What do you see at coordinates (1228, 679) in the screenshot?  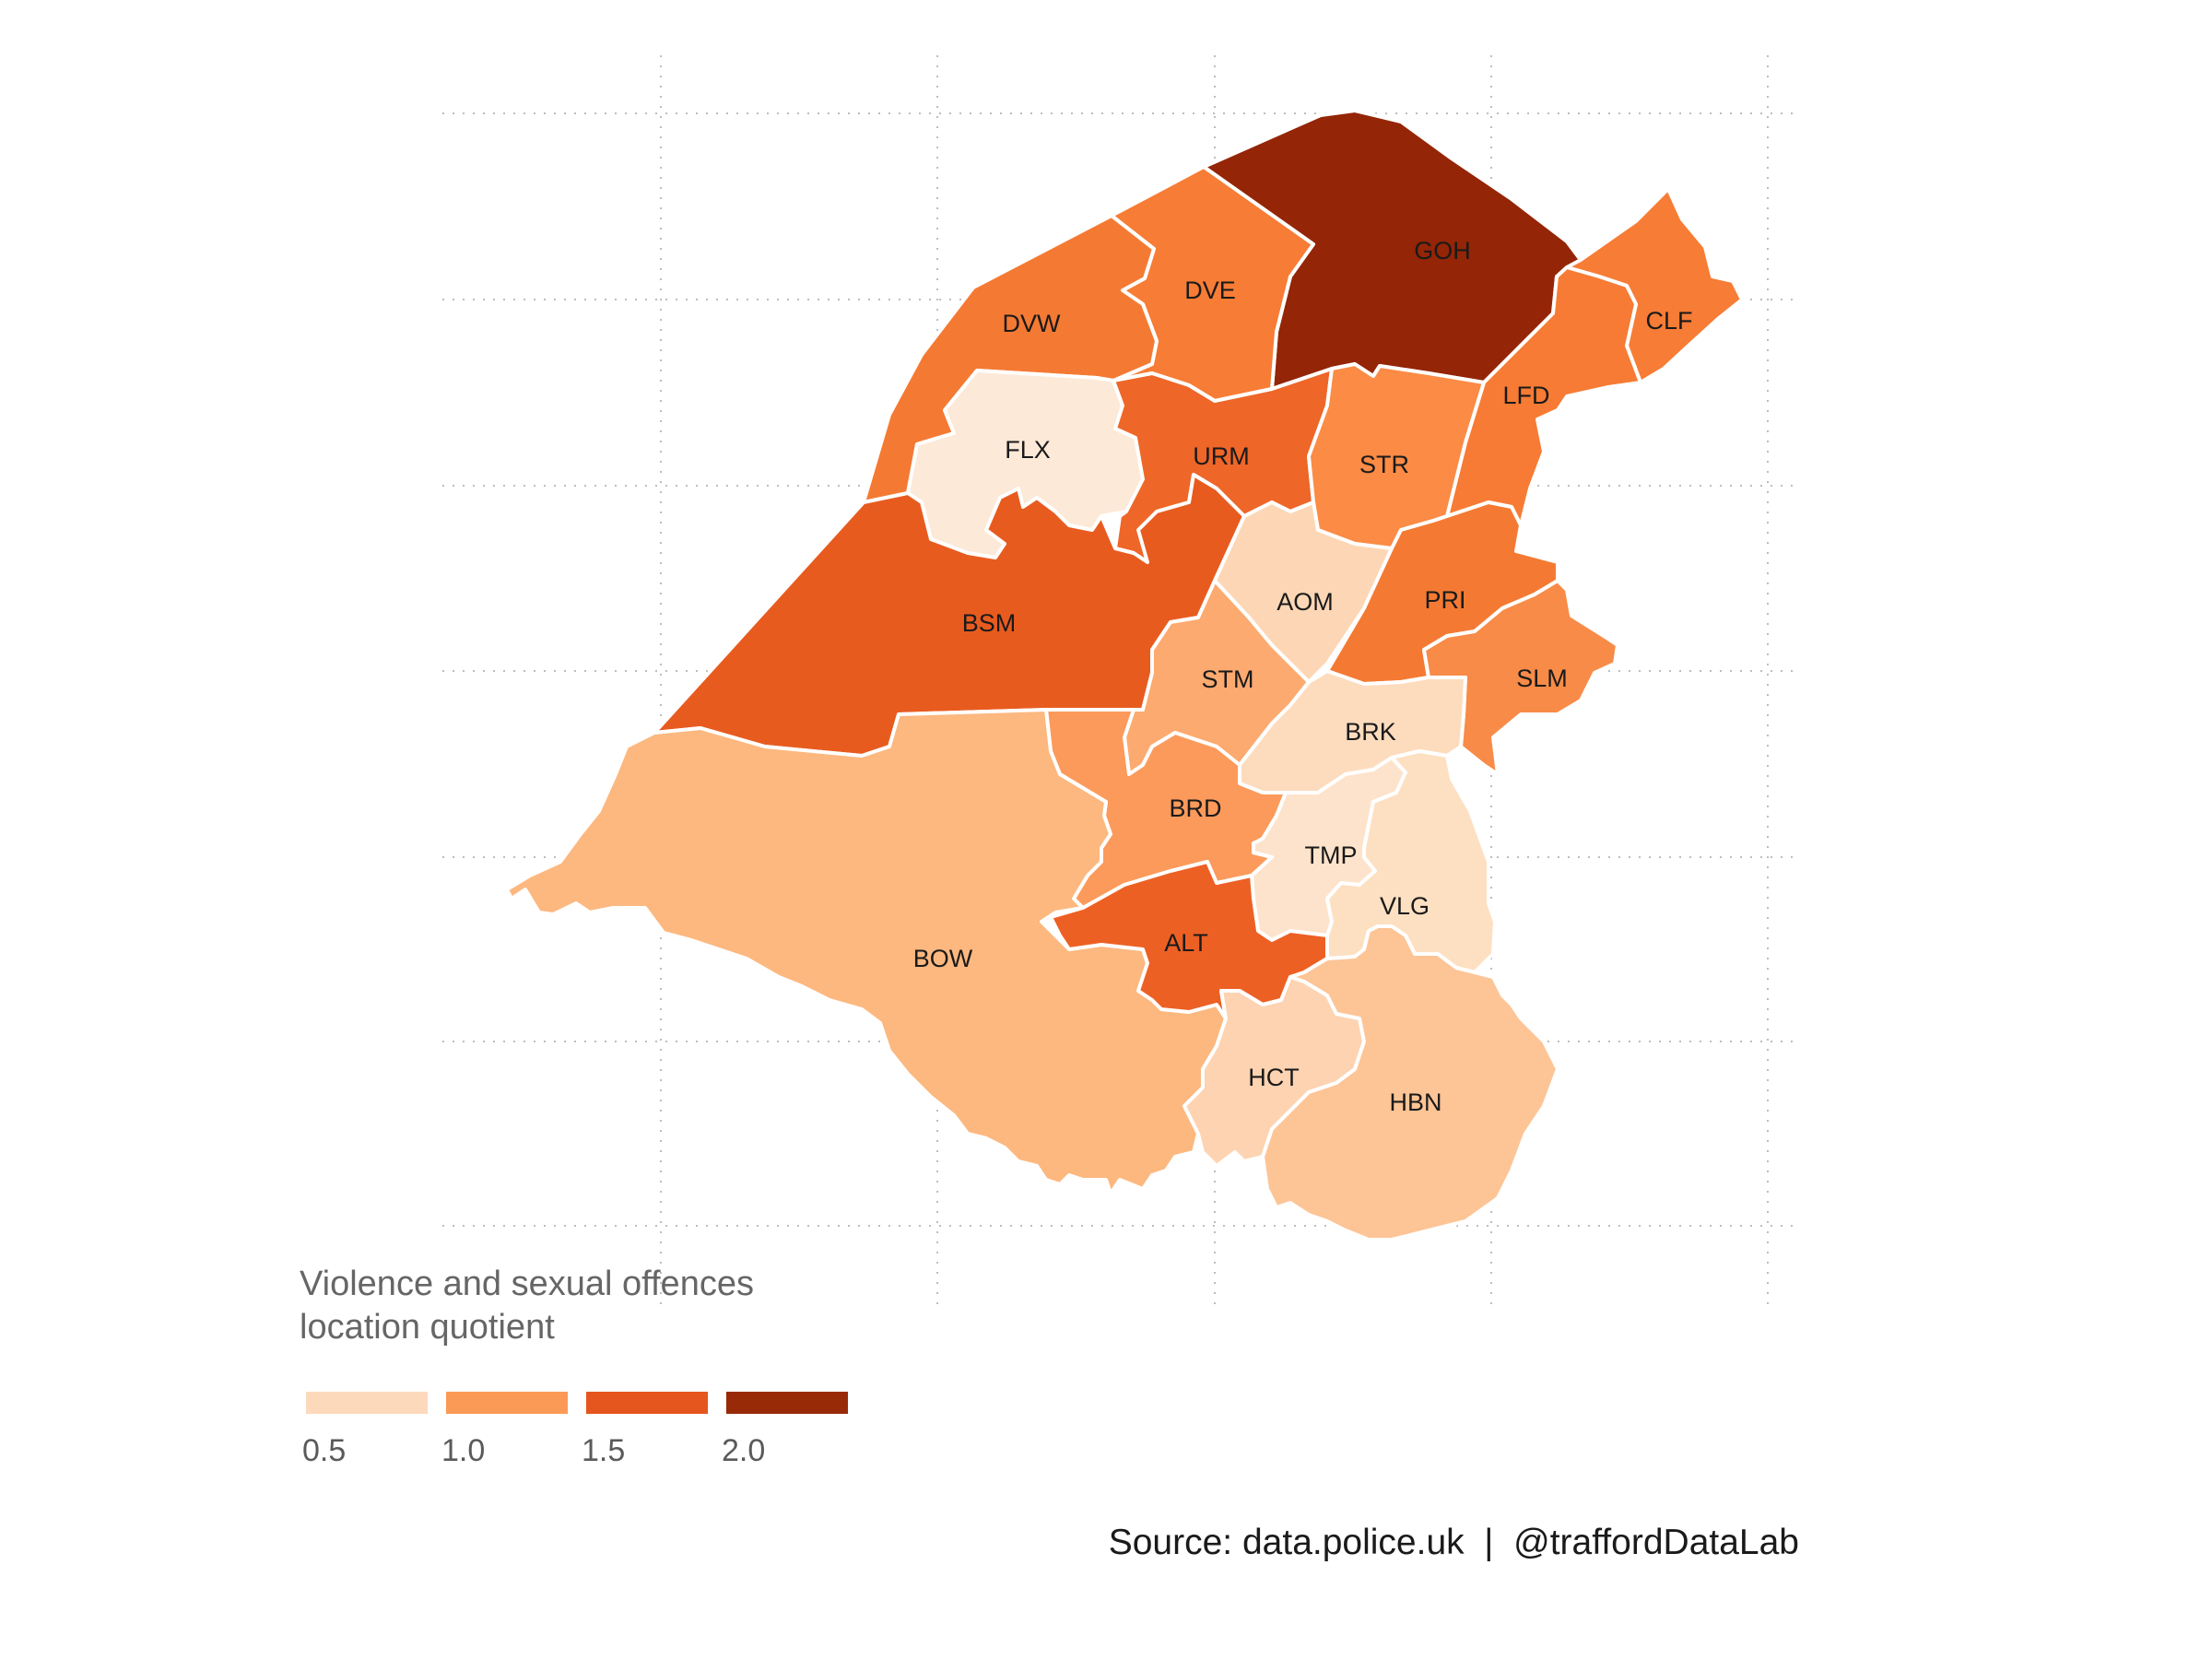 I see `ward-label-STM: STM` at bounding box center [1228, 679].